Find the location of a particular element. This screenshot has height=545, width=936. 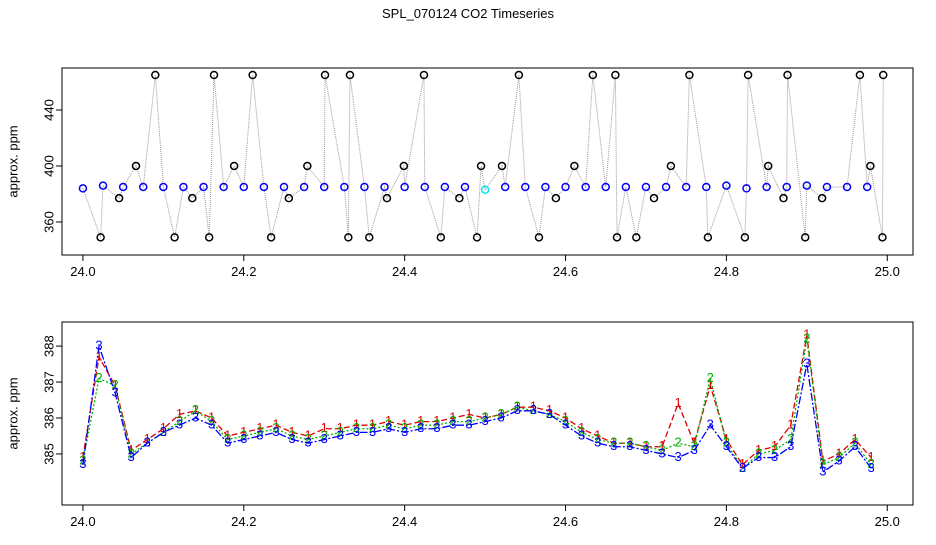

y-tick-label: 388 is located at coordinates (48, 346).